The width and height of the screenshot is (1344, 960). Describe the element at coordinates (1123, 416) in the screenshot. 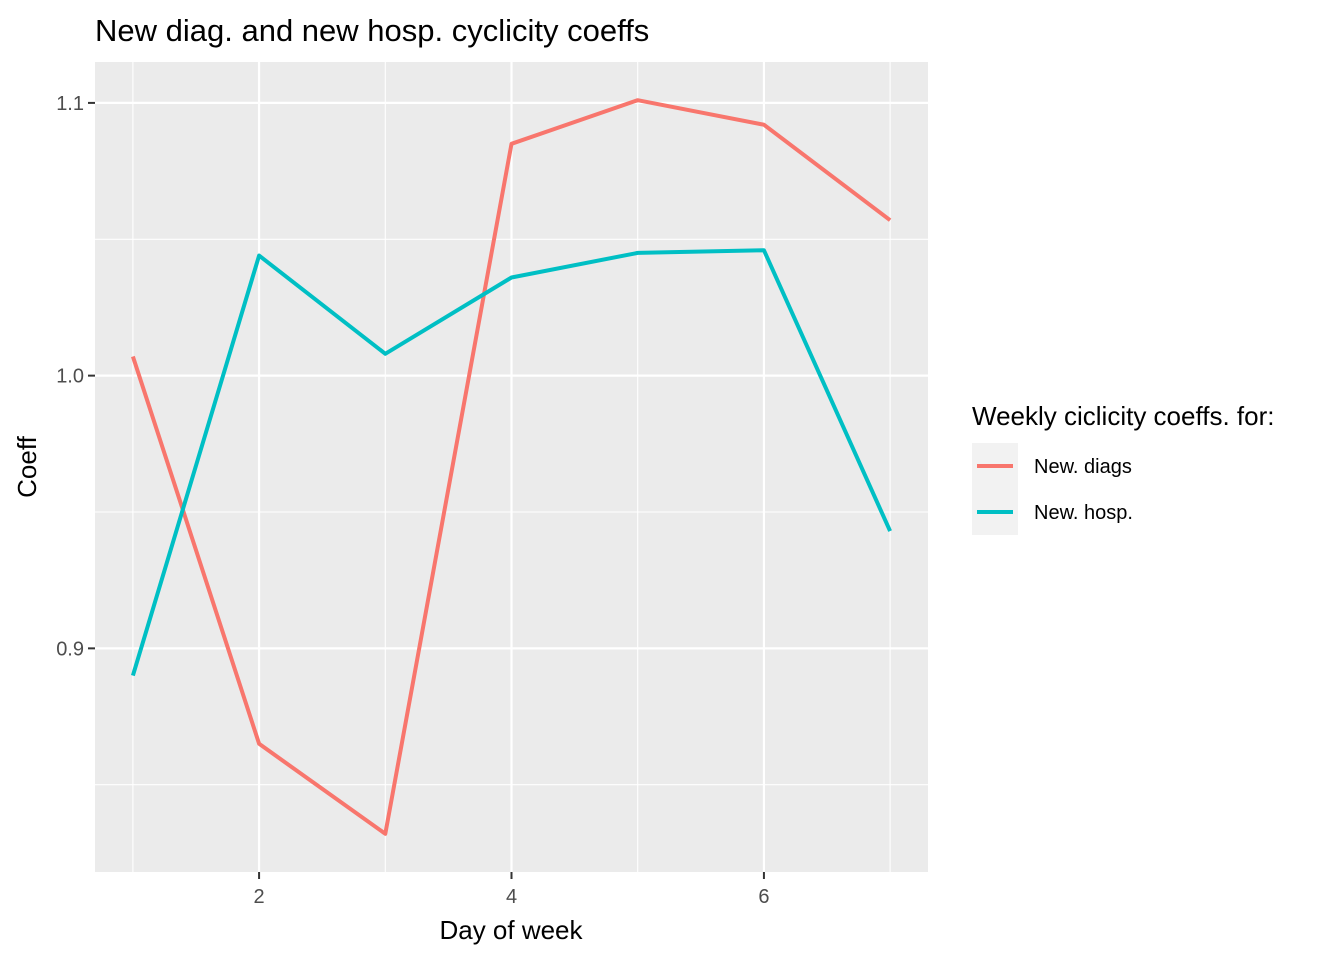

I see `legend-title: Weekly ciclicity coeffs. for:` at that location.